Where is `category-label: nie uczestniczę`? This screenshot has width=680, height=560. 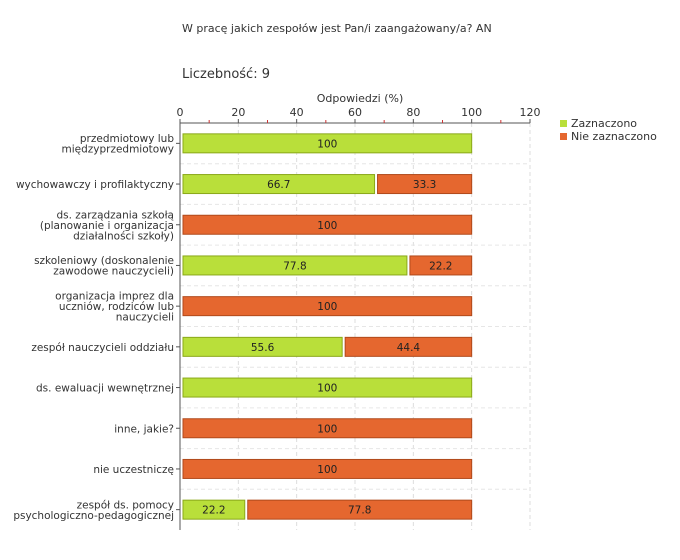
category-label: nie uczestniczę is located at coordinates (133, 470).